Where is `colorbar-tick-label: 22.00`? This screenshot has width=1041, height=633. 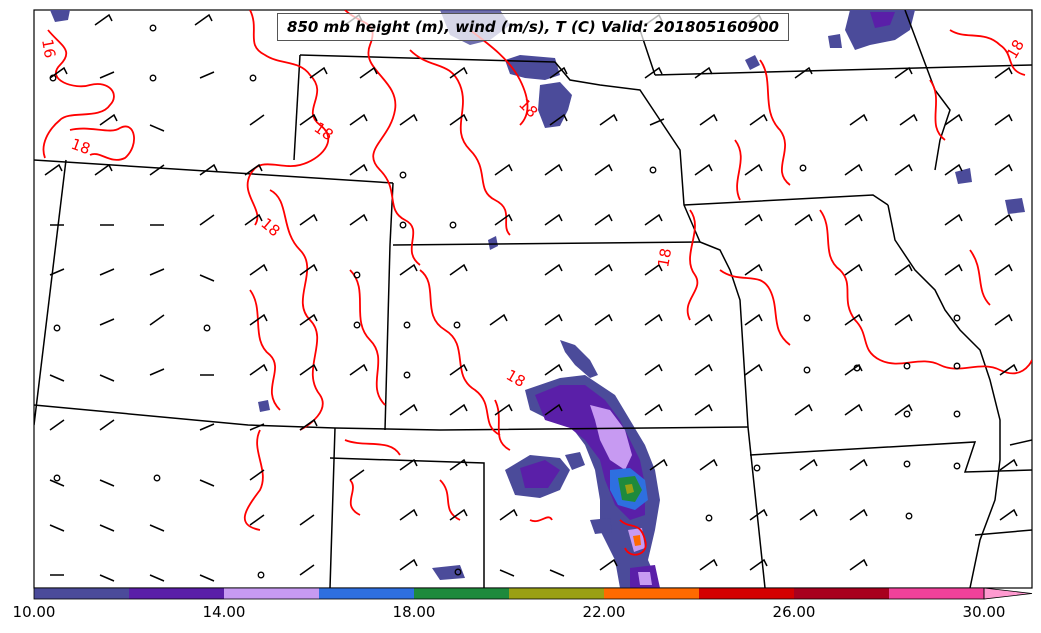
colorbar-tick-label: 22.00 is located at coordinates (604, 612).